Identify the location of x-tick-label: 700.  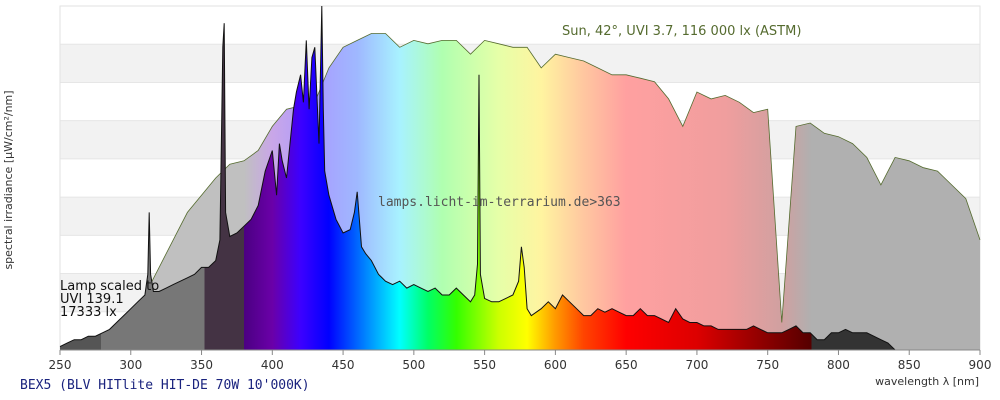
(696, 365).